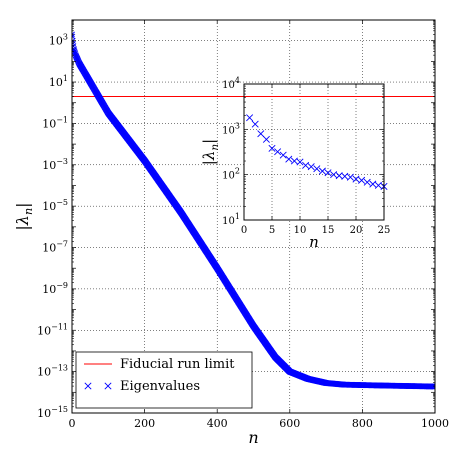 This screenshot has height=458, width=458. I want to click on inset-y-tick-label-1-exponent: 2, so click(237, 171).